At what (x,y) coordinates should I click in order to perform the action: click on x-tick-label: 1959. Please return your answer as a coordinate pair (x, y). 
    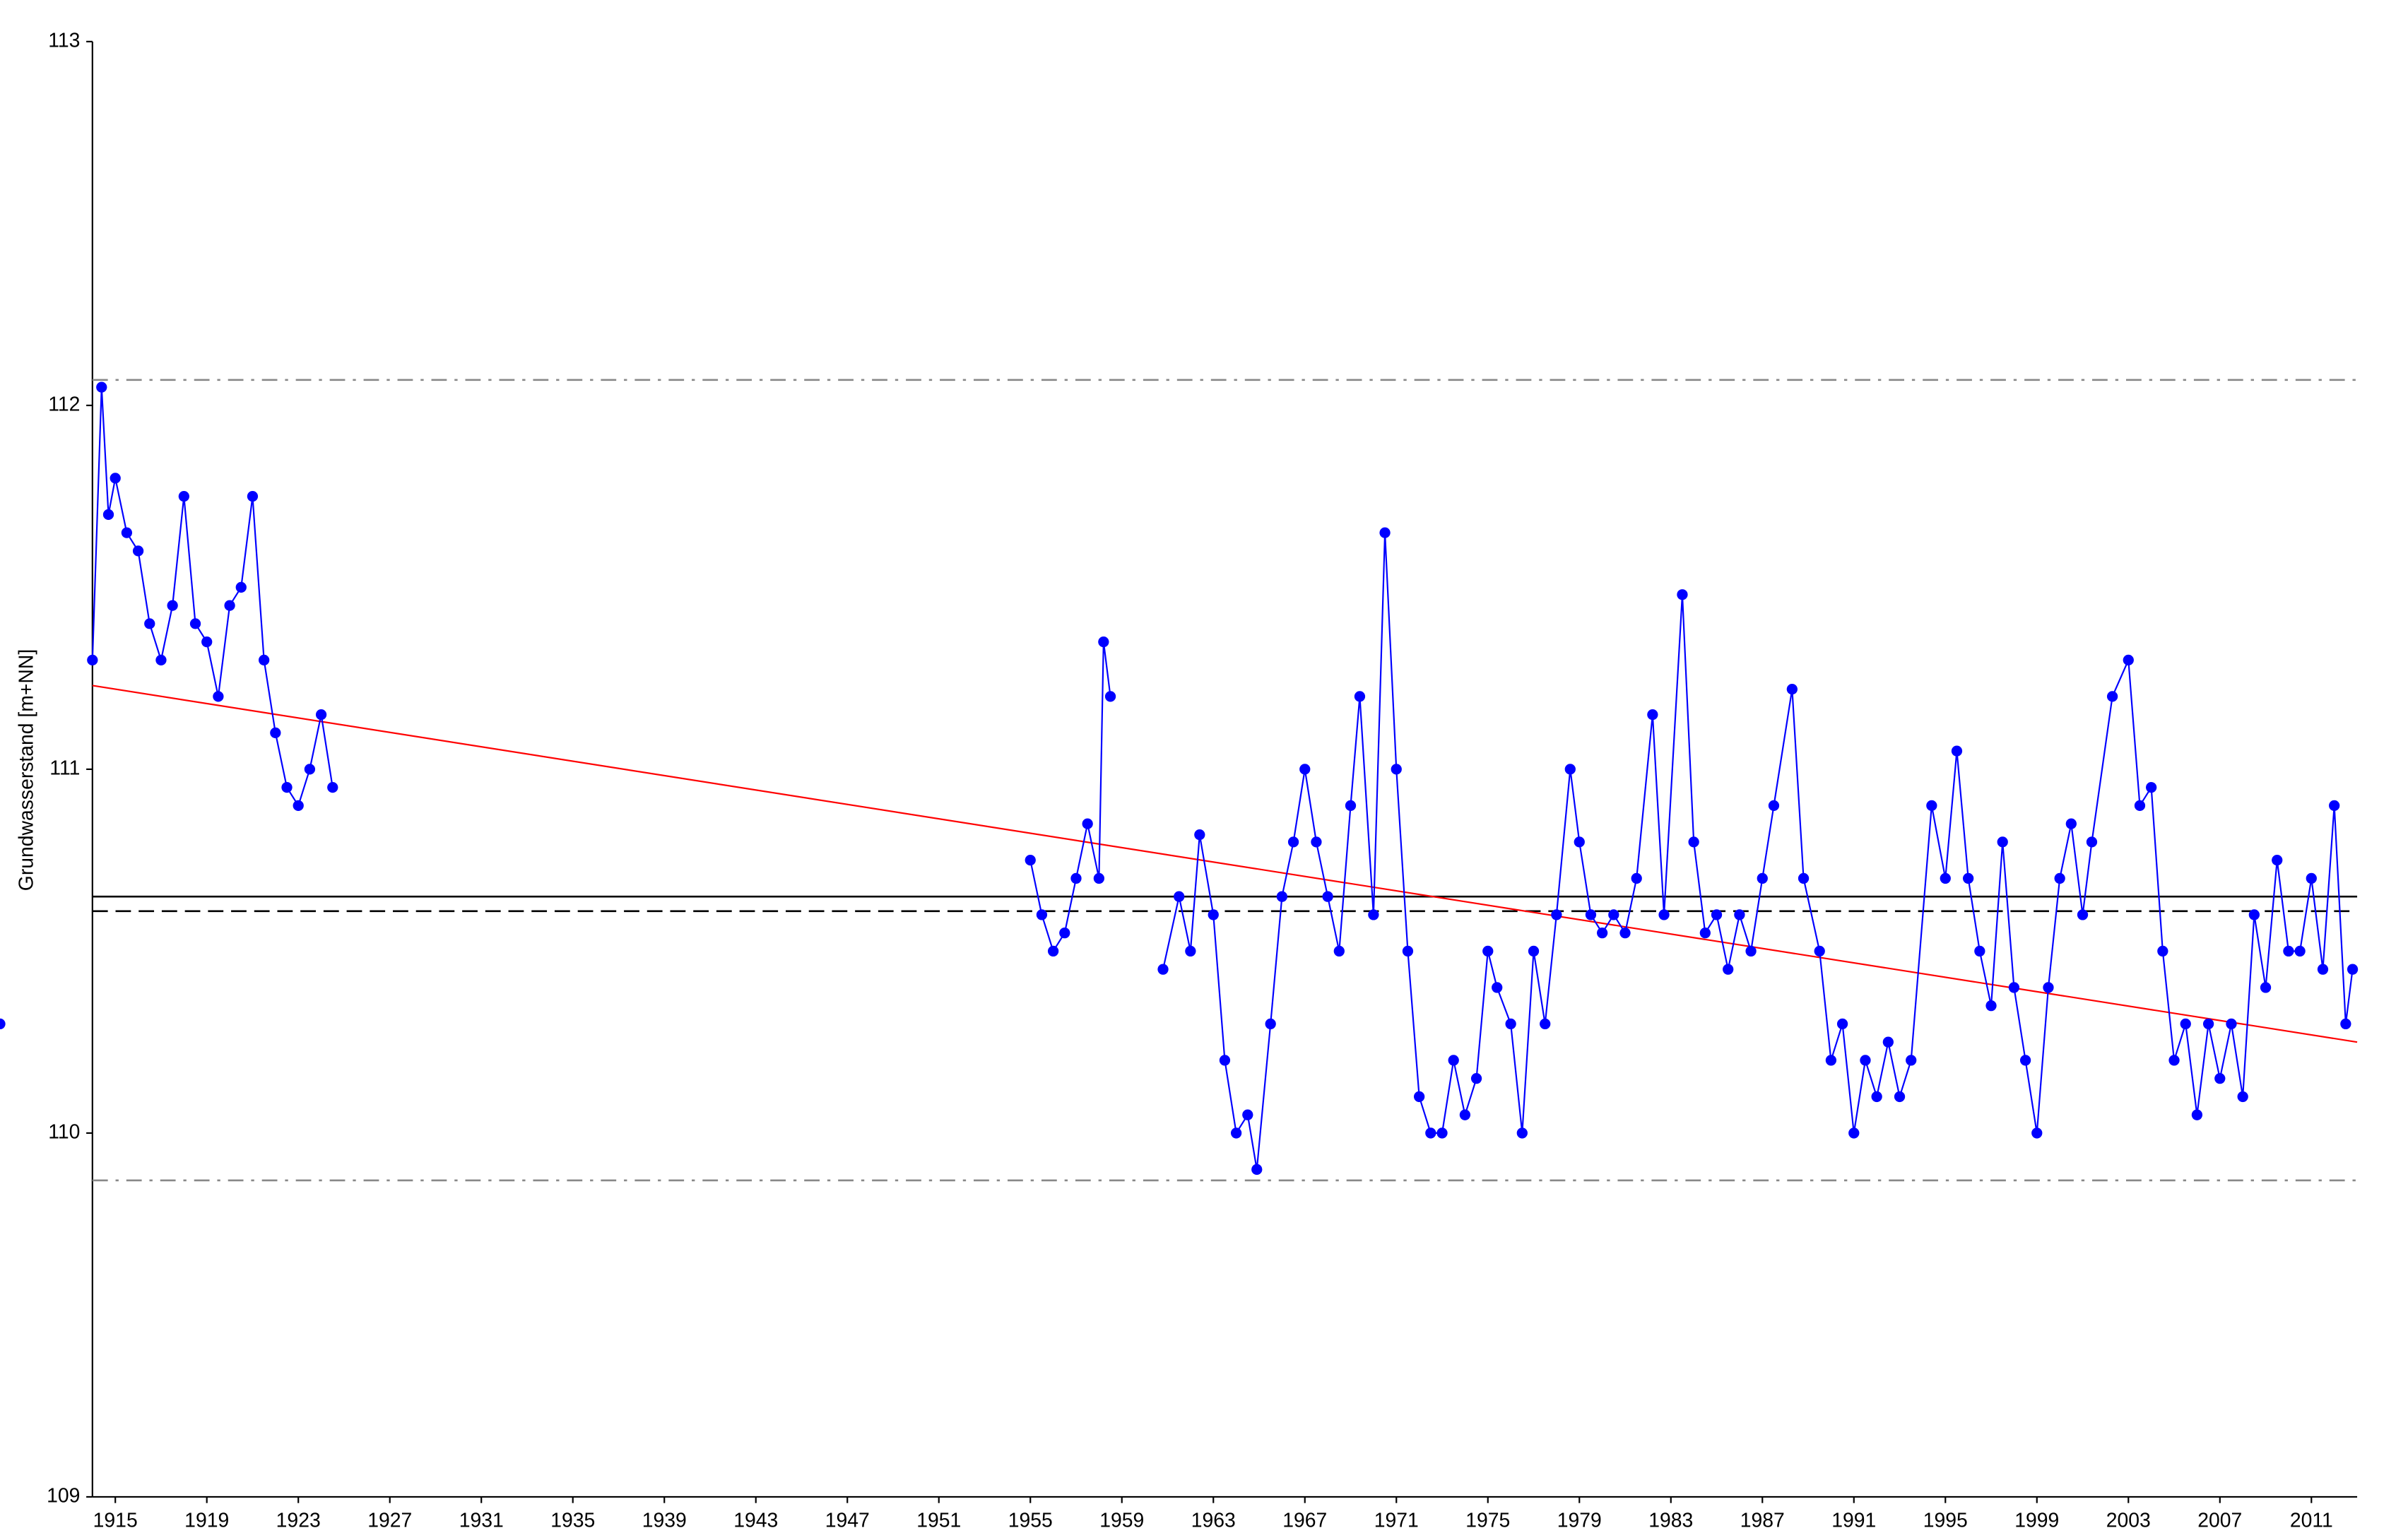
    Looking at the image, I should click on (1121, 1520).